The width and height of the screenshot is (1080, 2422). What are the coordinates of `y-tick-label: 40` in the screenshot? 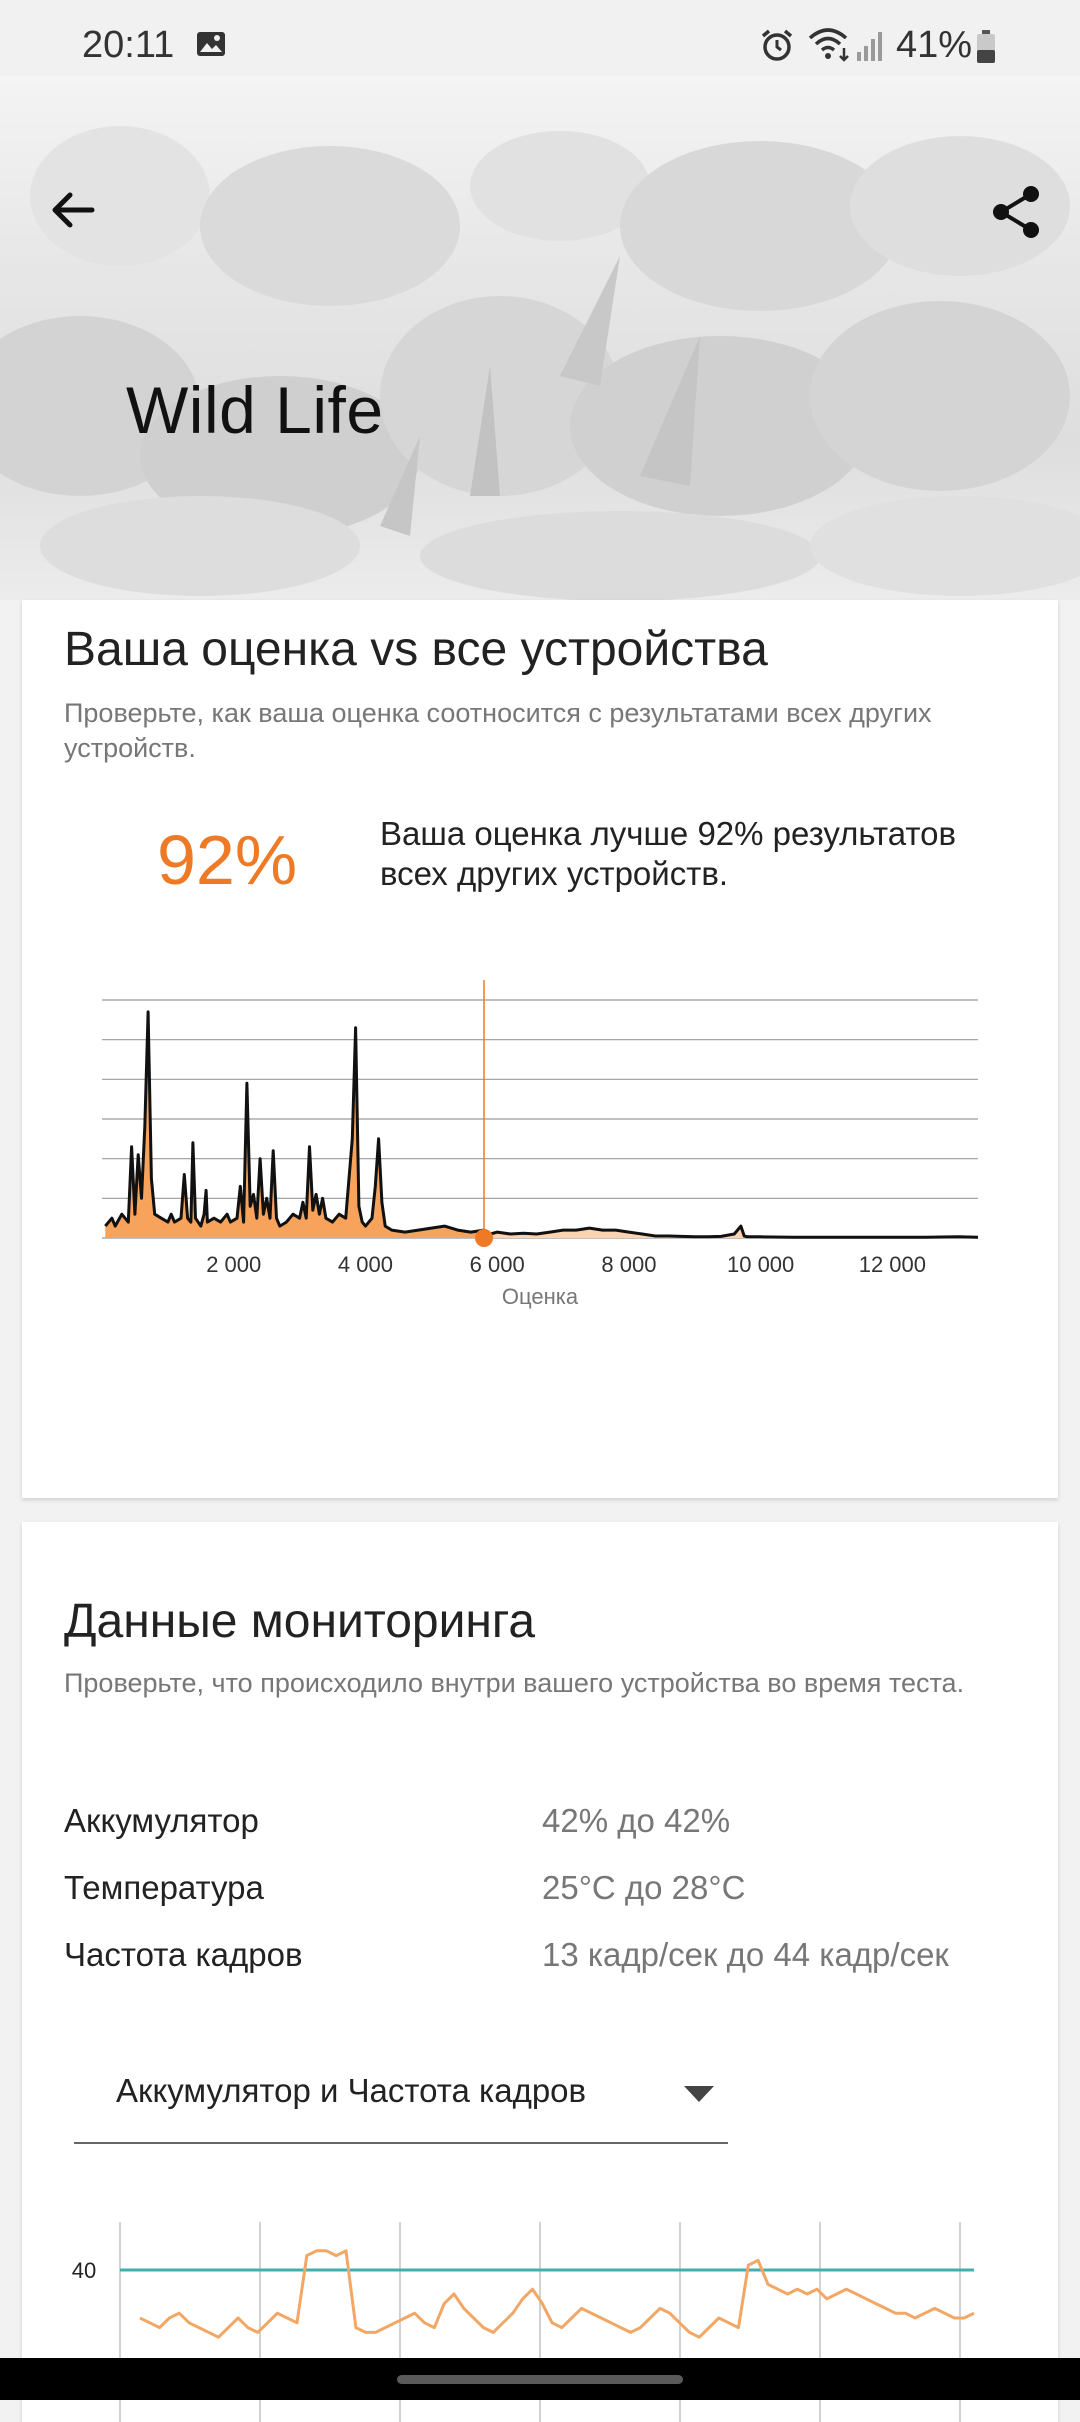 It's located at (84, 2270).